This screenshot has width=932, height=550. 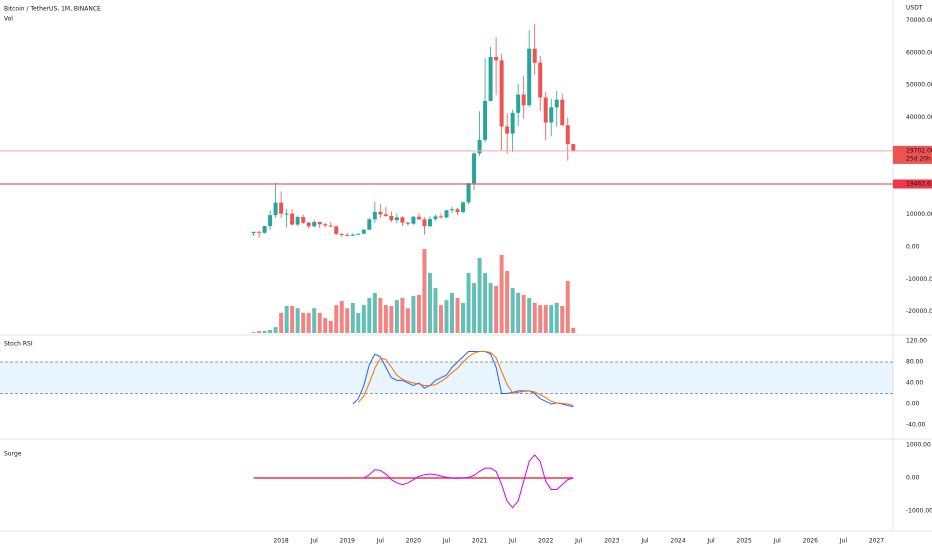 I want to click on y-tick-label: 10000.00, so click(x=919, y=214).